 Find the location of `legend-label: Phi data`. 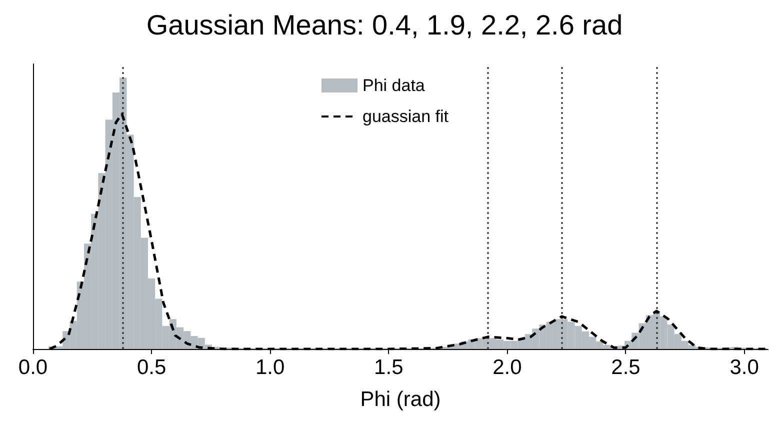

legend-label: Phi data is located at coordinates (394, 85).